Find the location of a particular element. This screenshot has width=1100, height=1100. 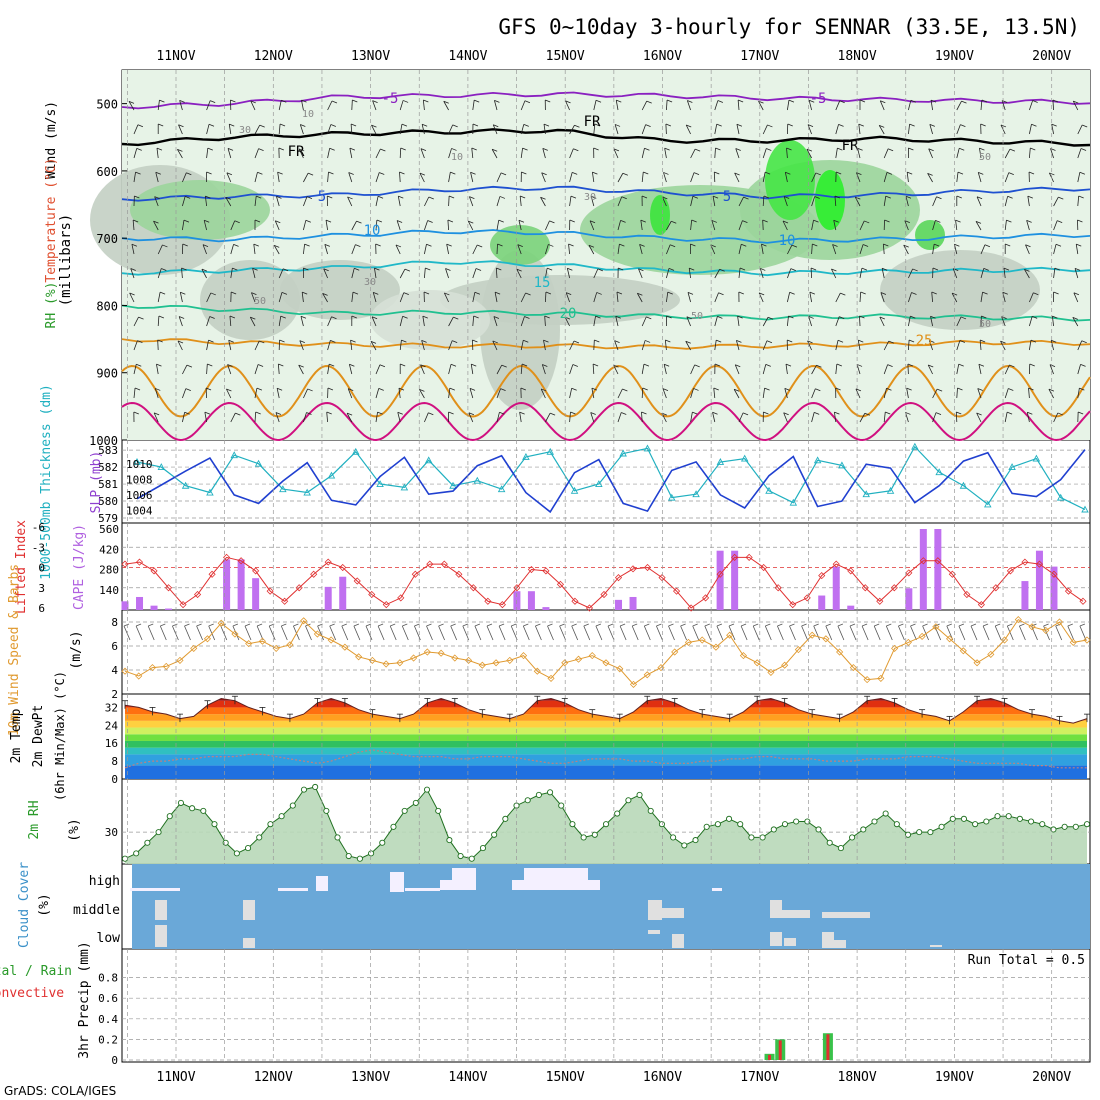

cape-bar is located at coordinates (938, 569).